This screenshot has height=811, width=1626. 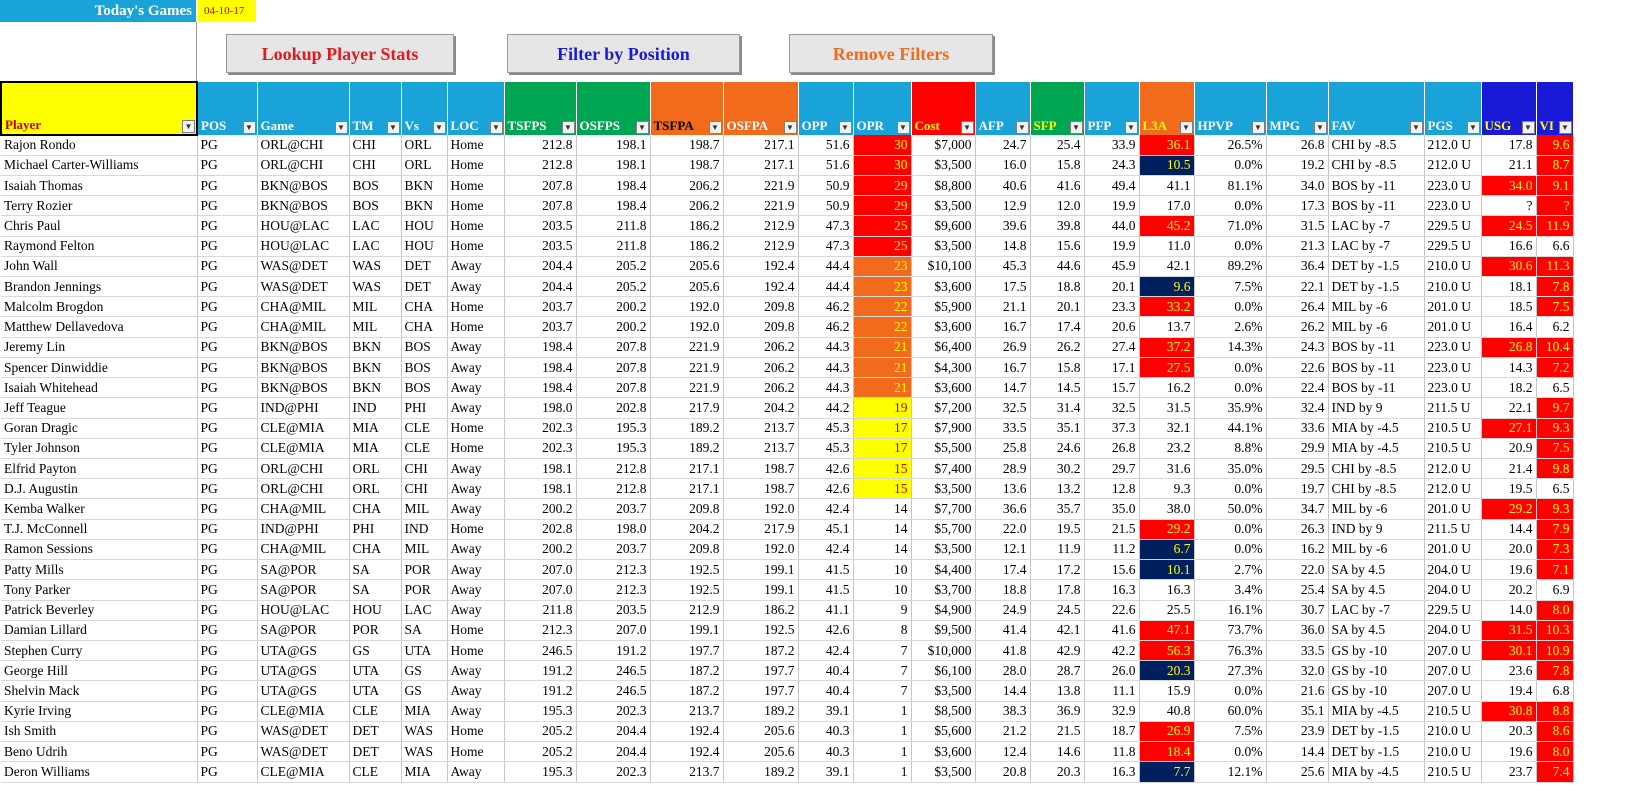 I want to click on cell-pgs: 201.0 U, so click(x=1453, y=509).